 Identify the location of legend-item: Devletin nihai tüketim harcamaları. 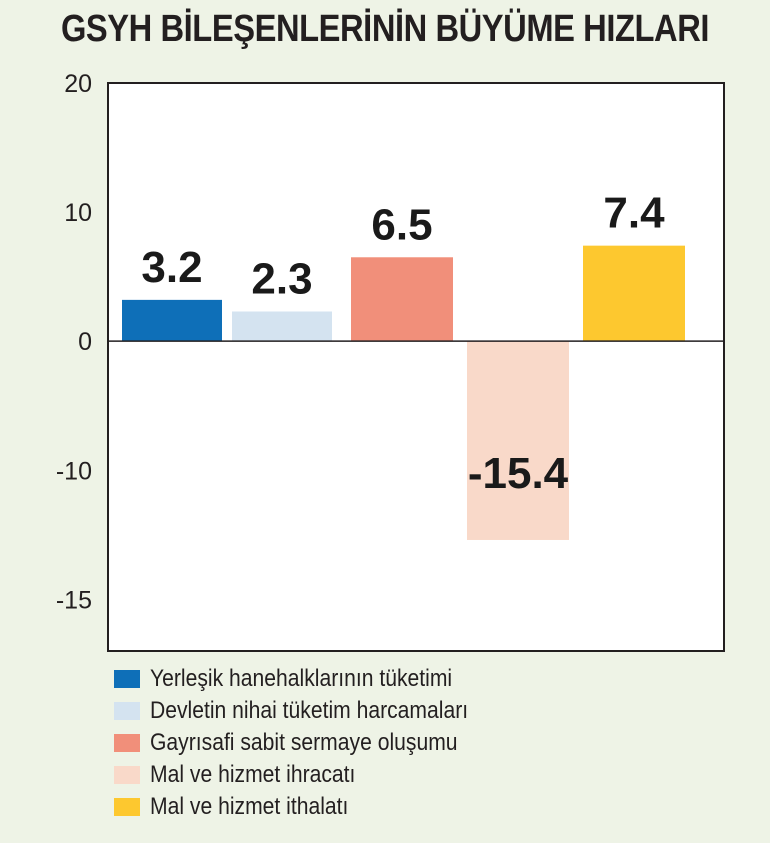
(313, 711).